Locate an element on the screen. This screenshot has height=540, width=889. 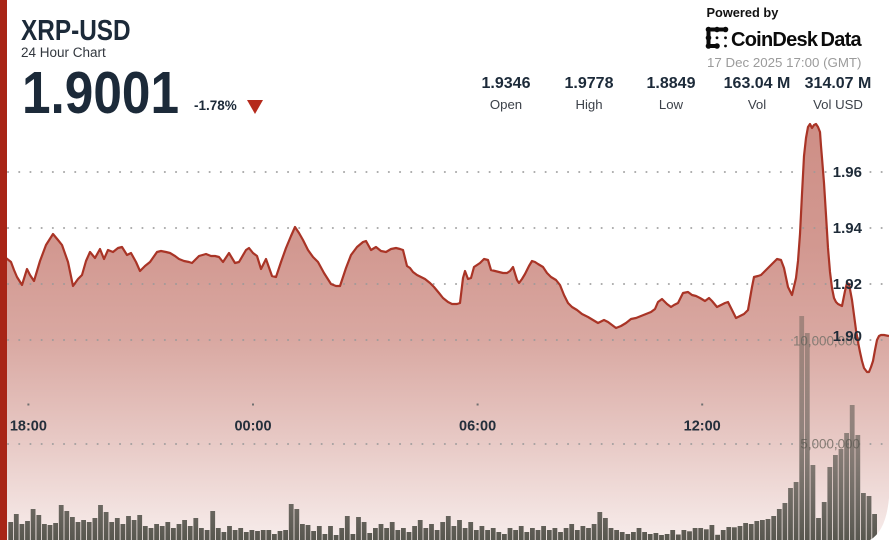
svg-text: 1.96 is located at coordinates (847, 172).